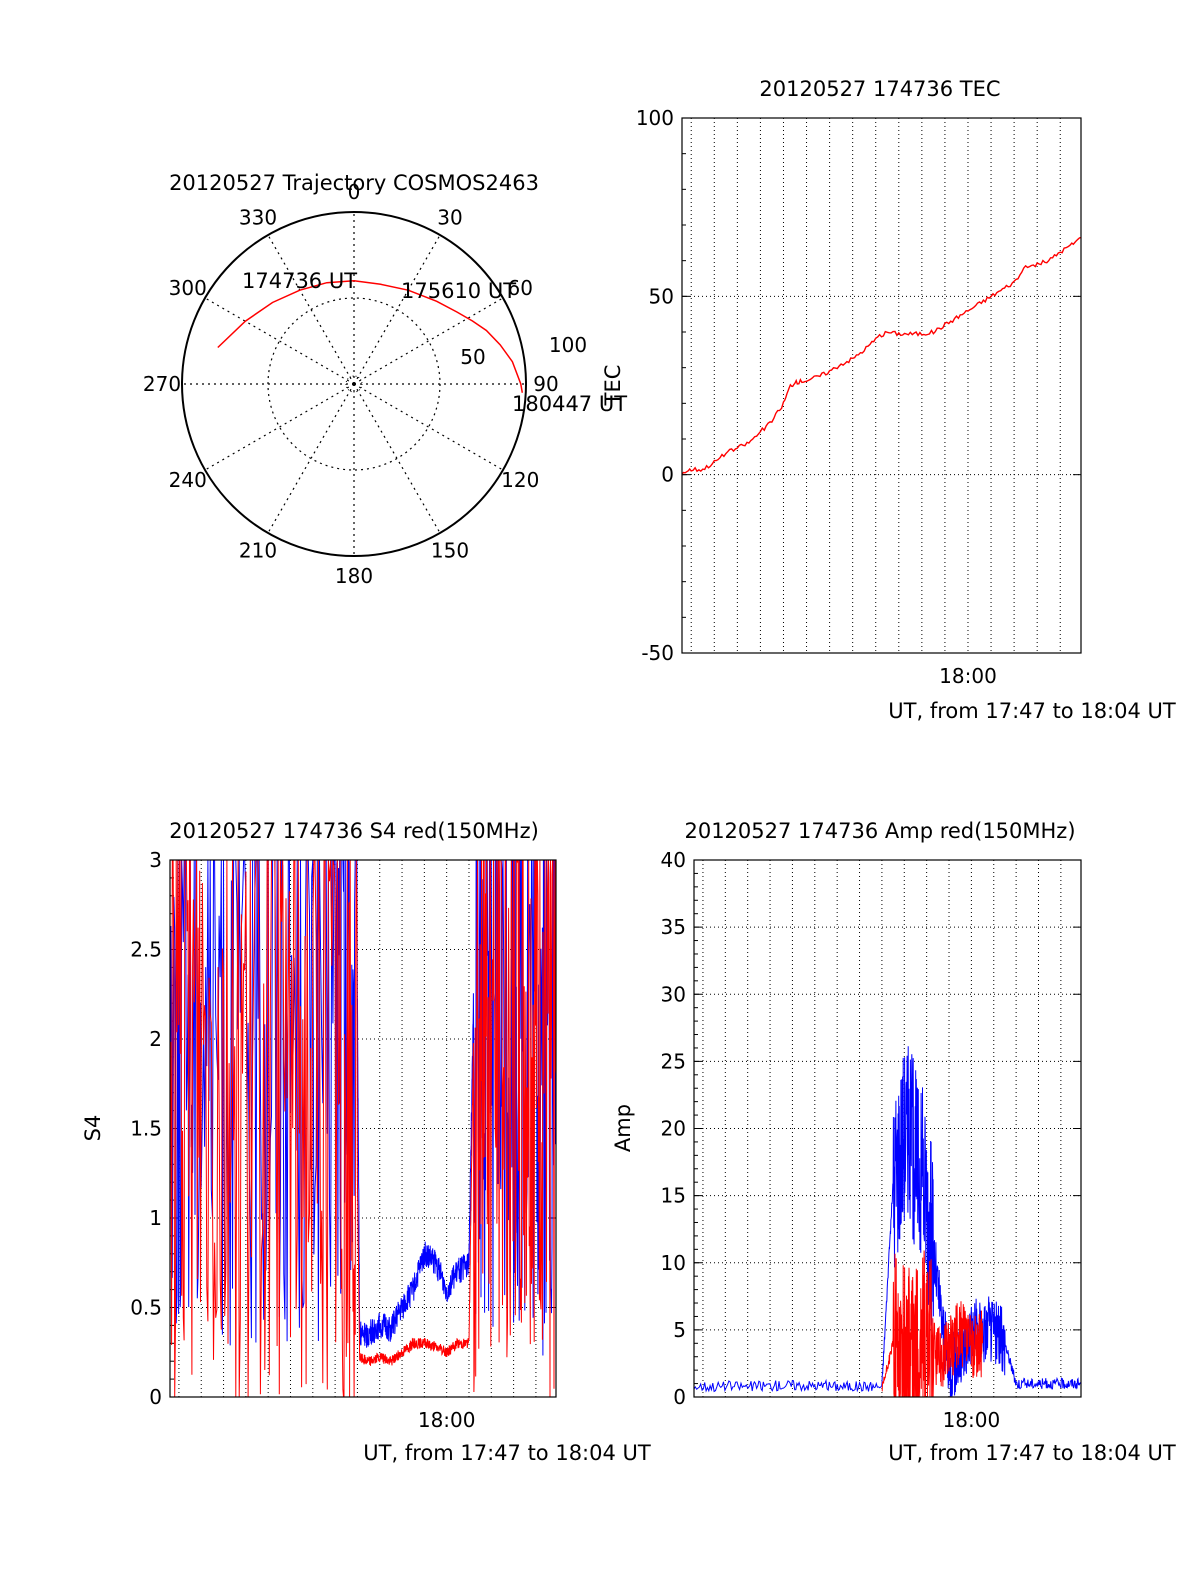  I want to click on s4-title: 20120527 174736 S4 red(150MHz), so click(354, 831).